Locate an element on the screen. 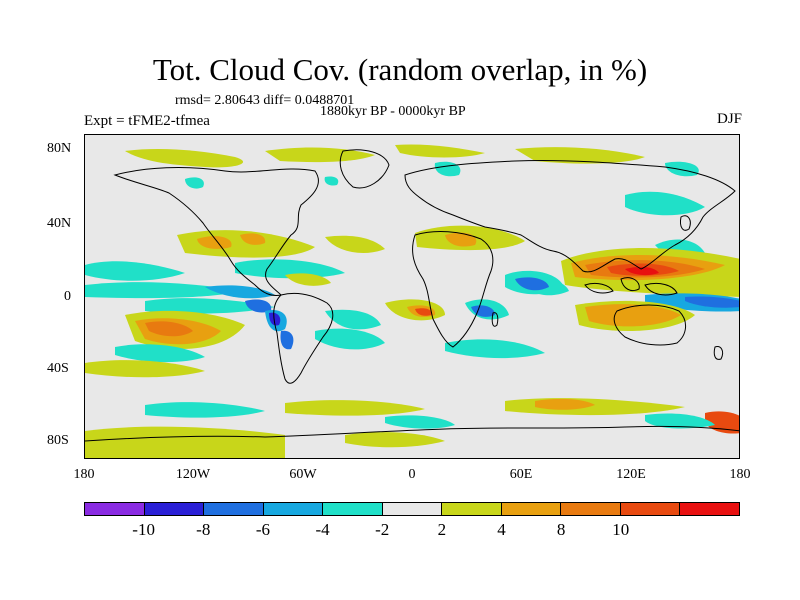 Image resolution: width=800 pixels, height=600 pixels. lat-label-40n: 40N is located at coordinates (59, 223).